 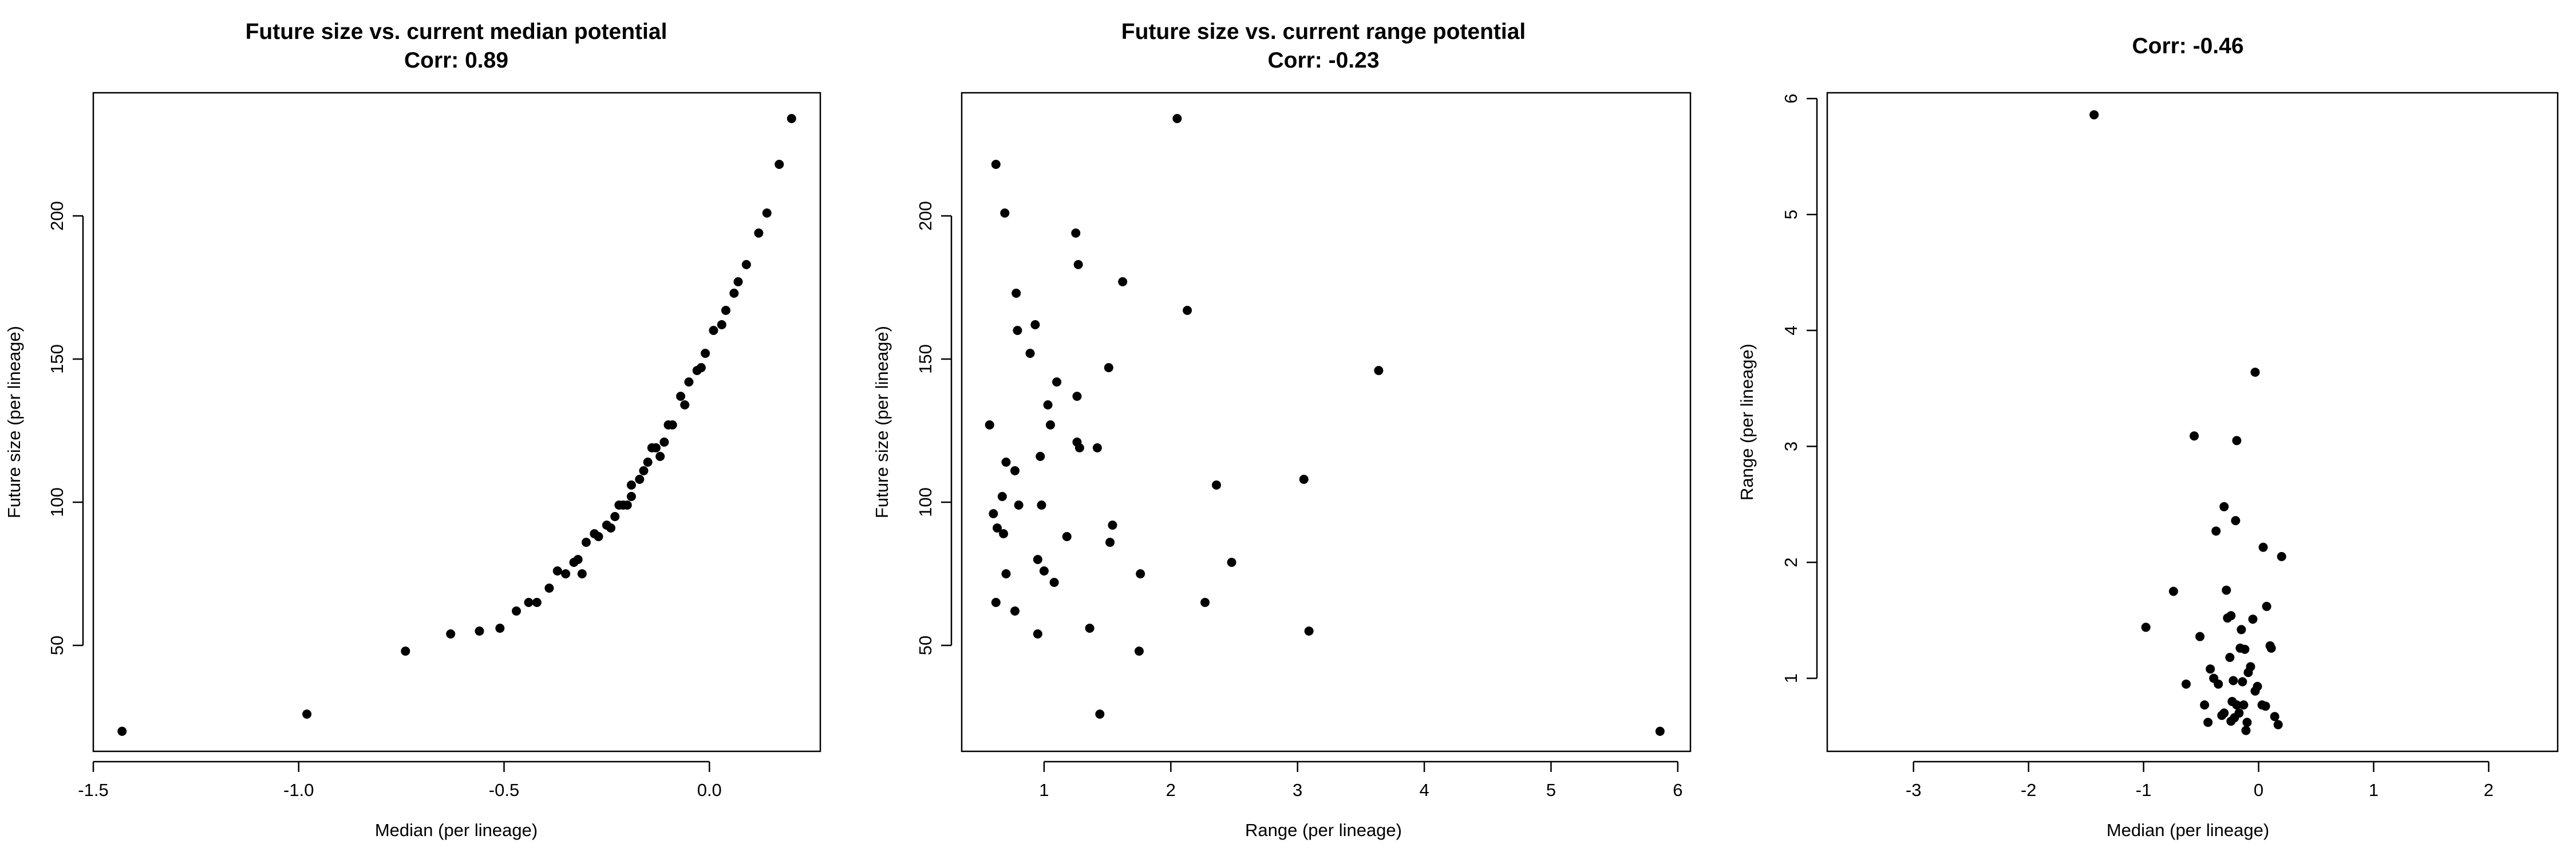 What do you see at coordinates (298, 790) in the screenshot?
I see `x-tick-label: -1.0` at bounding box center [298, 790].